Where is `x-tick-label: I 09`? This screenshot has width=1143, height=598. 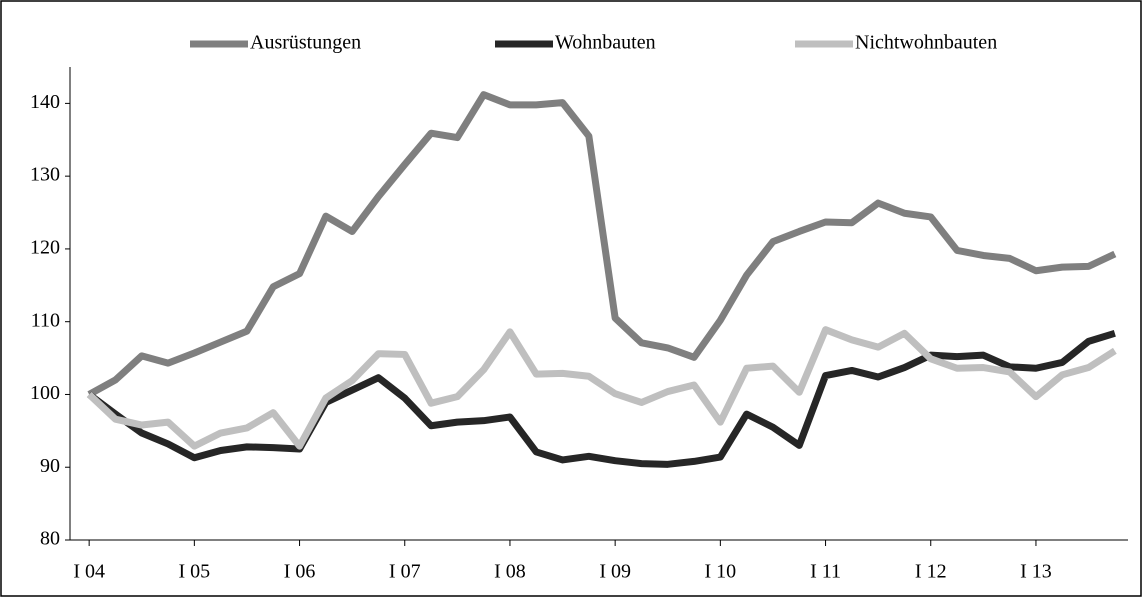 x-tick-label: I 09 is located at coordinates (615, 572).